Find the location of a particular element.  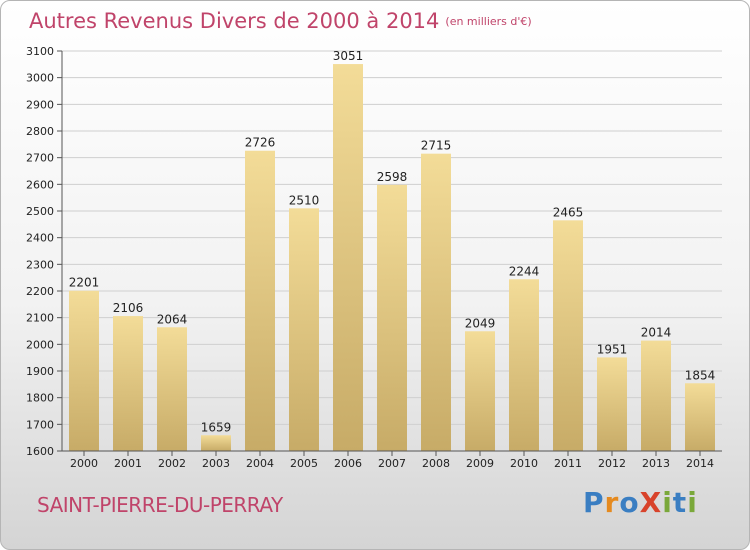

chart-title-text: Autres Revenus Divers de 2000 à 2014 is located at coordinates (234, 21).